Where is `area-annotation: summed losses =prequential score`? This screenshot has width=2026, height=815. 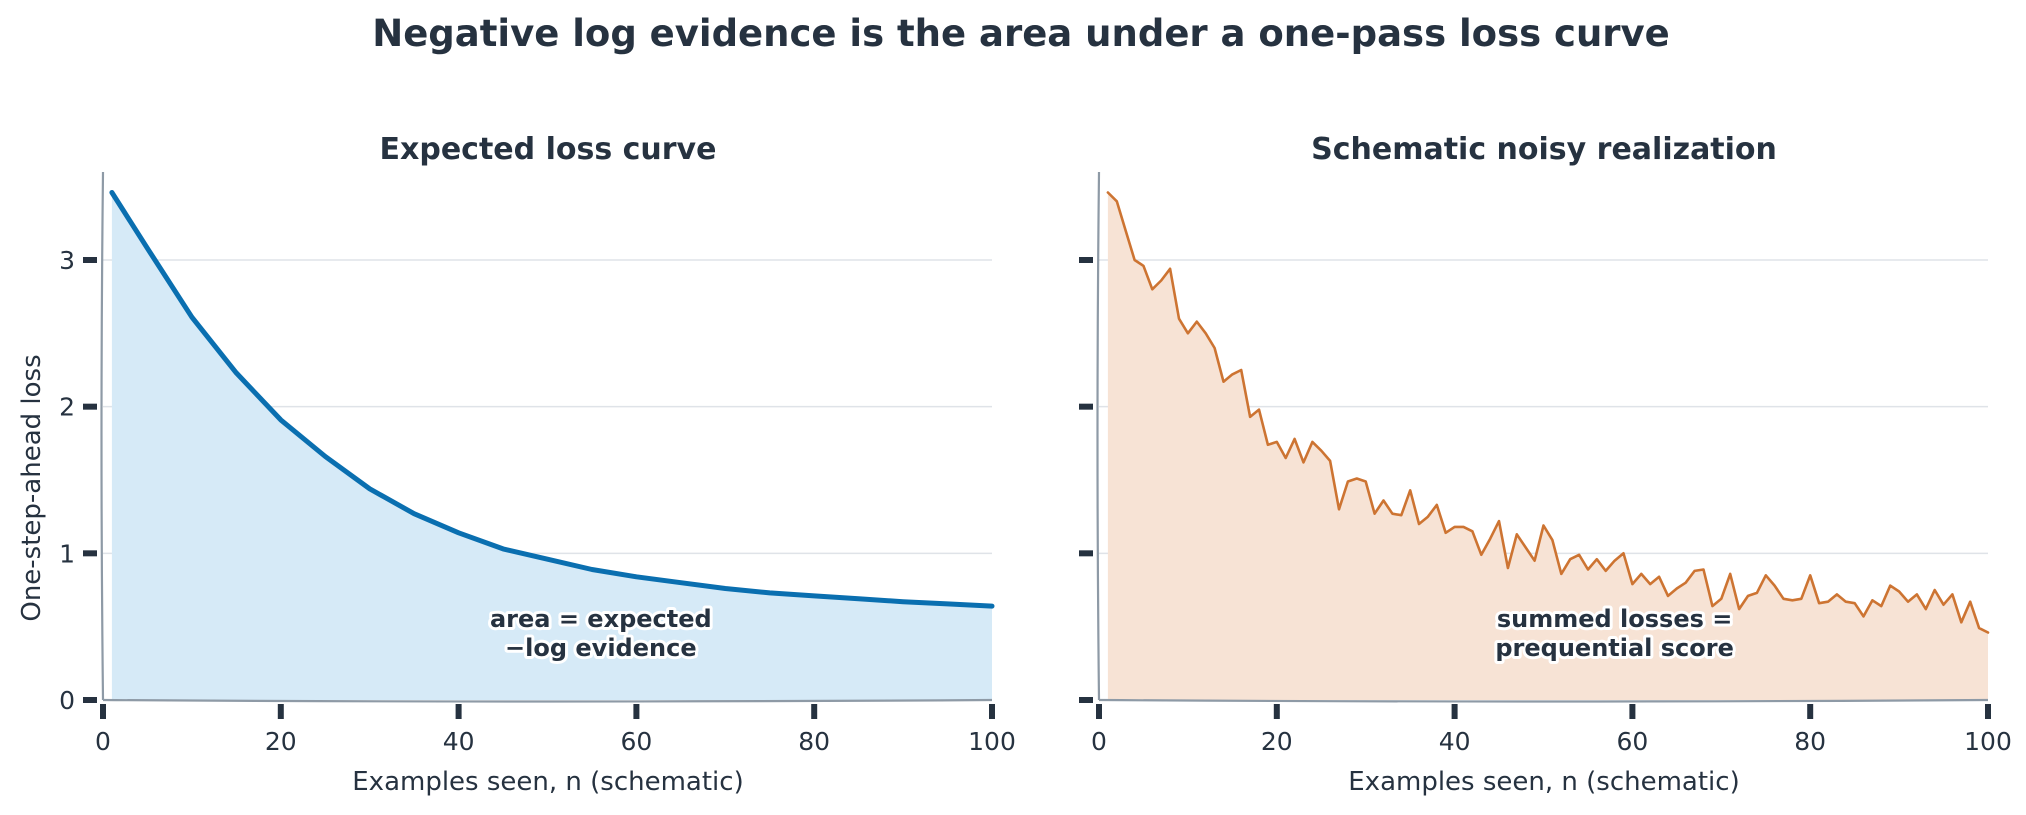
area-annotation: summed losses =prequential score is located at coordinates (1614, 633).